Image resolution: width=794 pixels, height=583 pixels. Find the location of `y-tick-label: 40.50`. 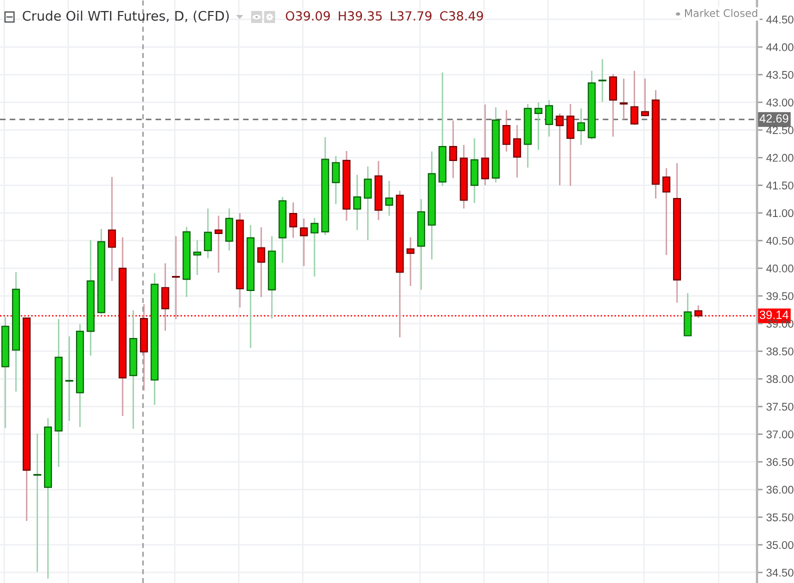

y-tick-label: 40.50 is located at coordinates (780, 240).